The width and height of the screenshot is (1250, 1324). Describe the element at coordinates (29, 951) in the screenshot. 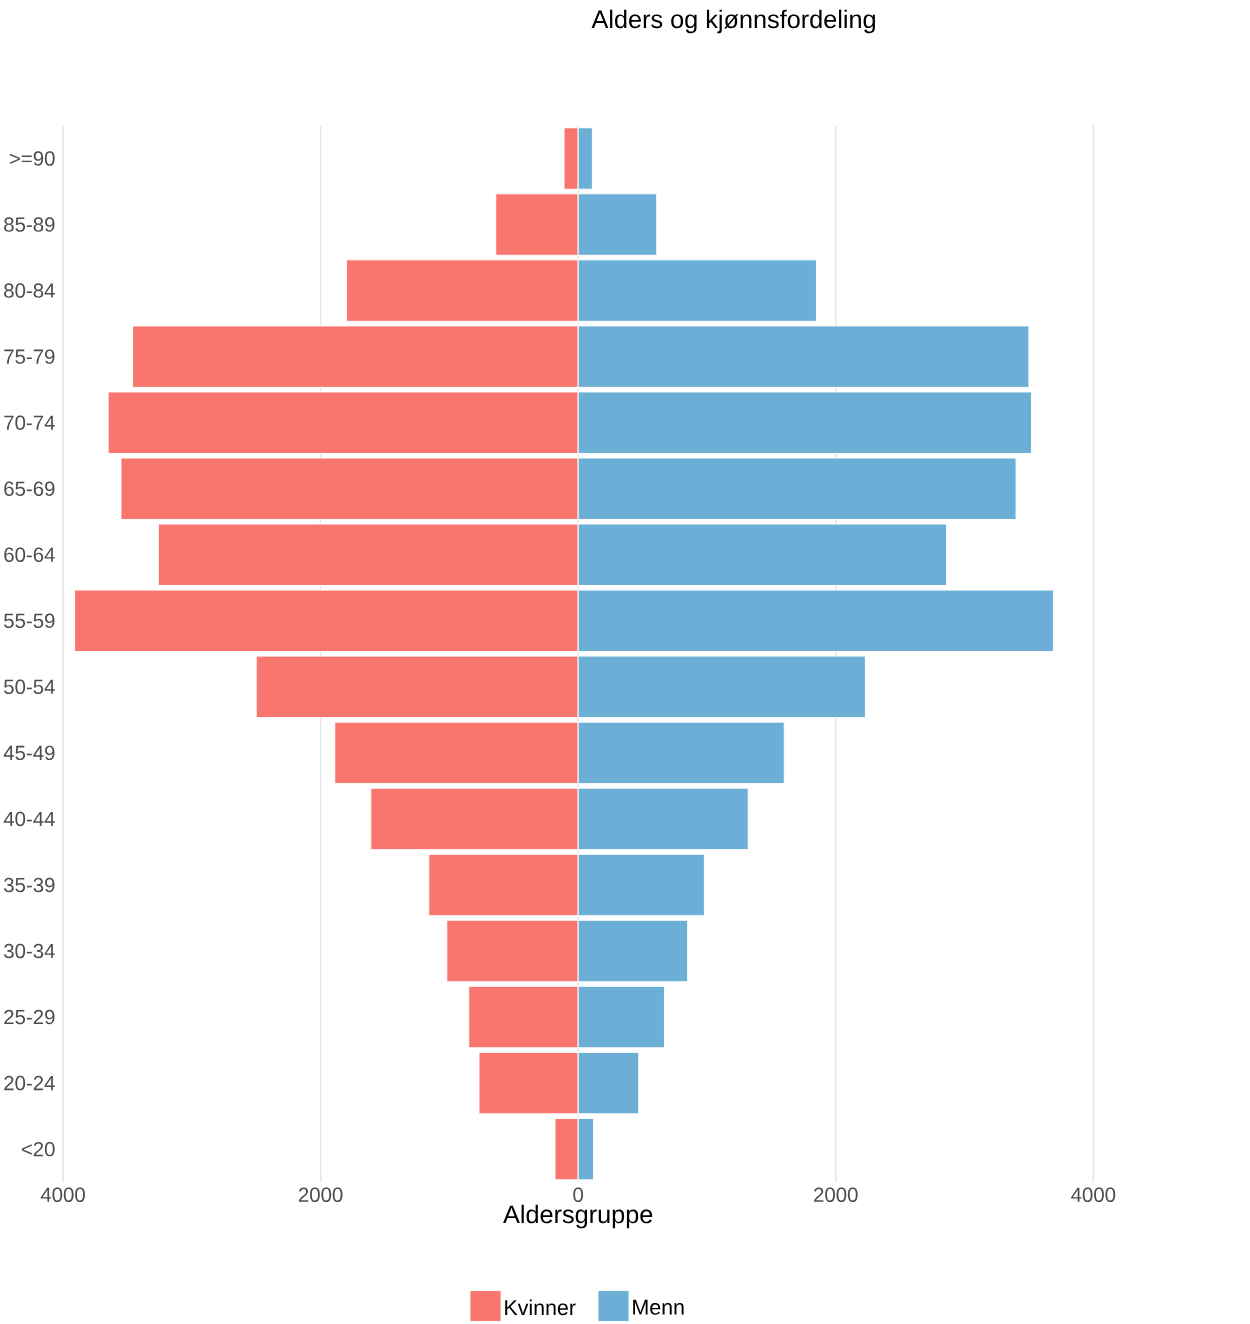

I see `y-tick-label: 30-34` at that location.